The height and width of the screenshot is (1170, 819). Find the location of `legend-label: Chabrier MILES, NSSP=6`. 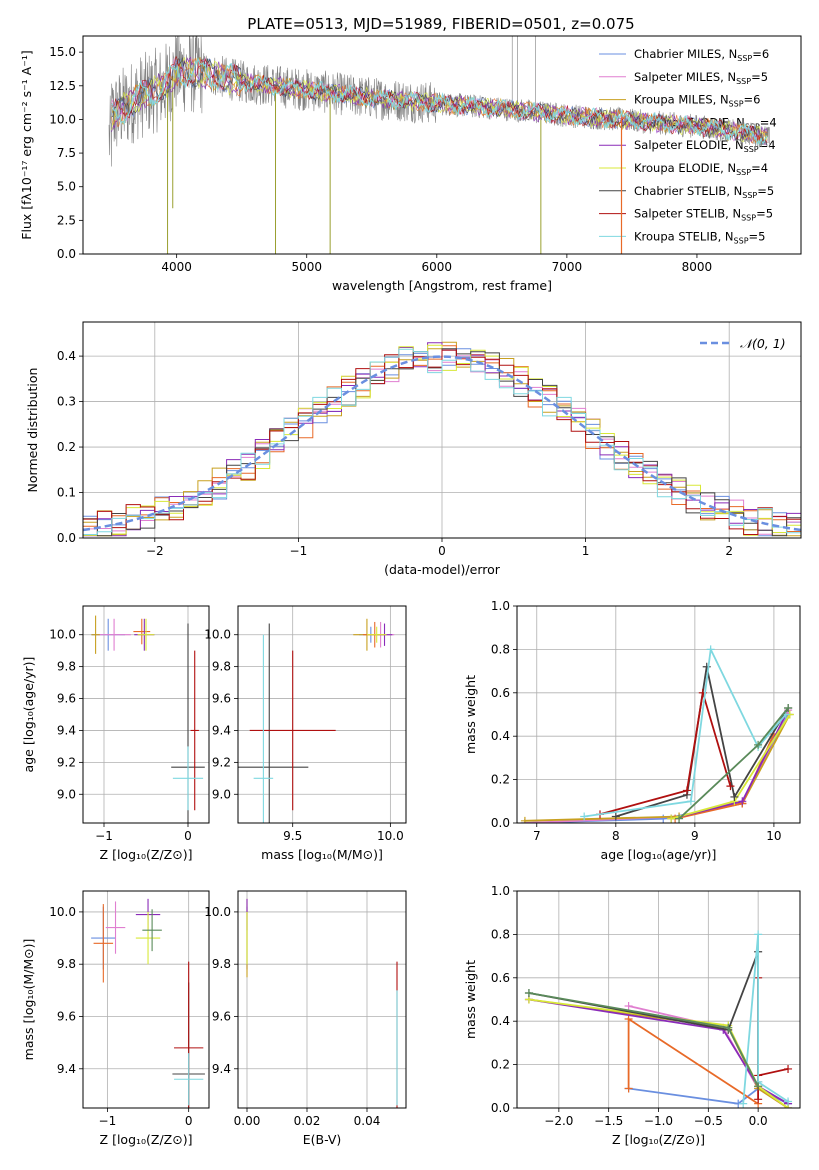

legend-label: Chabrier MILES, NSSP=6 is located at coordinates (701, 55).